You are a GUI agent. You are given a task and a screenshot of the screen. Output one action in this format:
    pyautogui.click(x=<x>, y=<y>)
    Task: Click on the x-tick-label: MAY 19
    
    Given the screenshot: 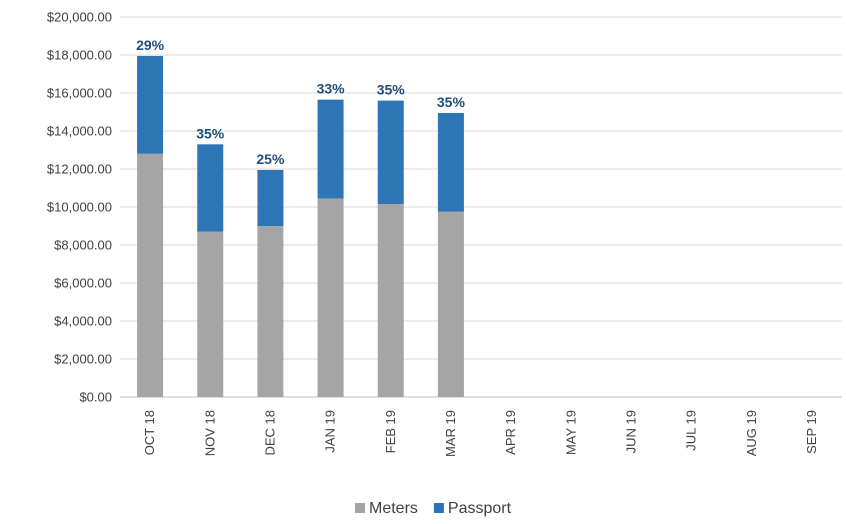 What is the action you would take?
    pyautogui.click(x=570, y=432)
    